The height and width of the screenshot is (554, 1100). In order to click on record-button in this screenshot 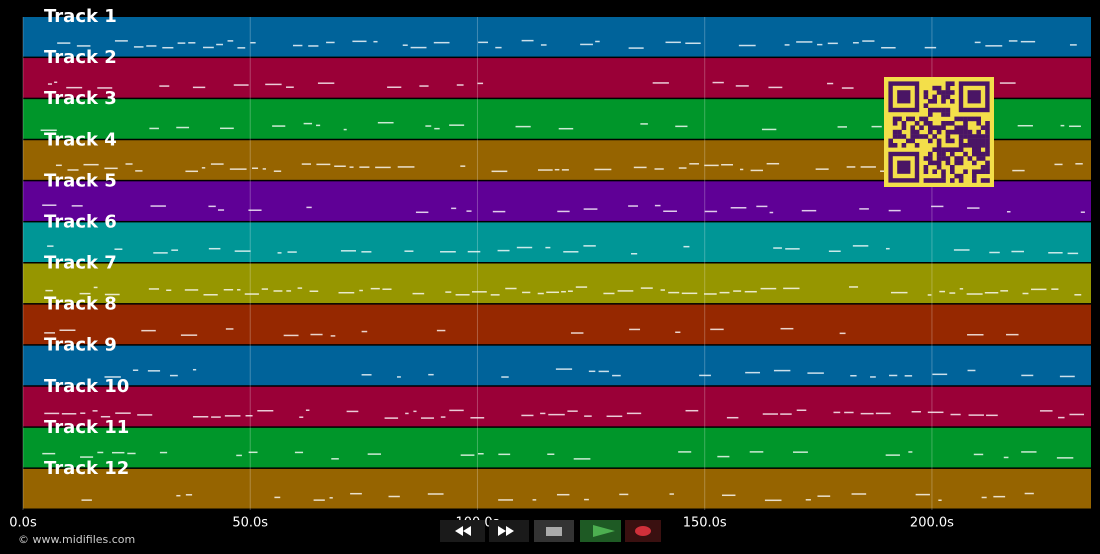, I will do `click(643, 531)`.